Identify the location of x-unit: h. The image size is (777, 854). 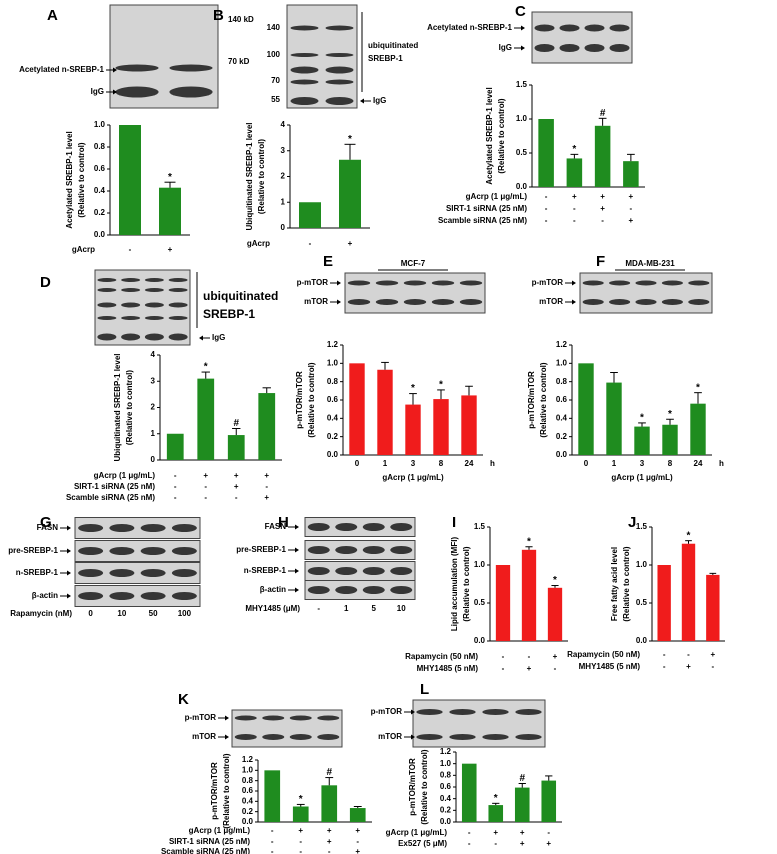
(492, 463).